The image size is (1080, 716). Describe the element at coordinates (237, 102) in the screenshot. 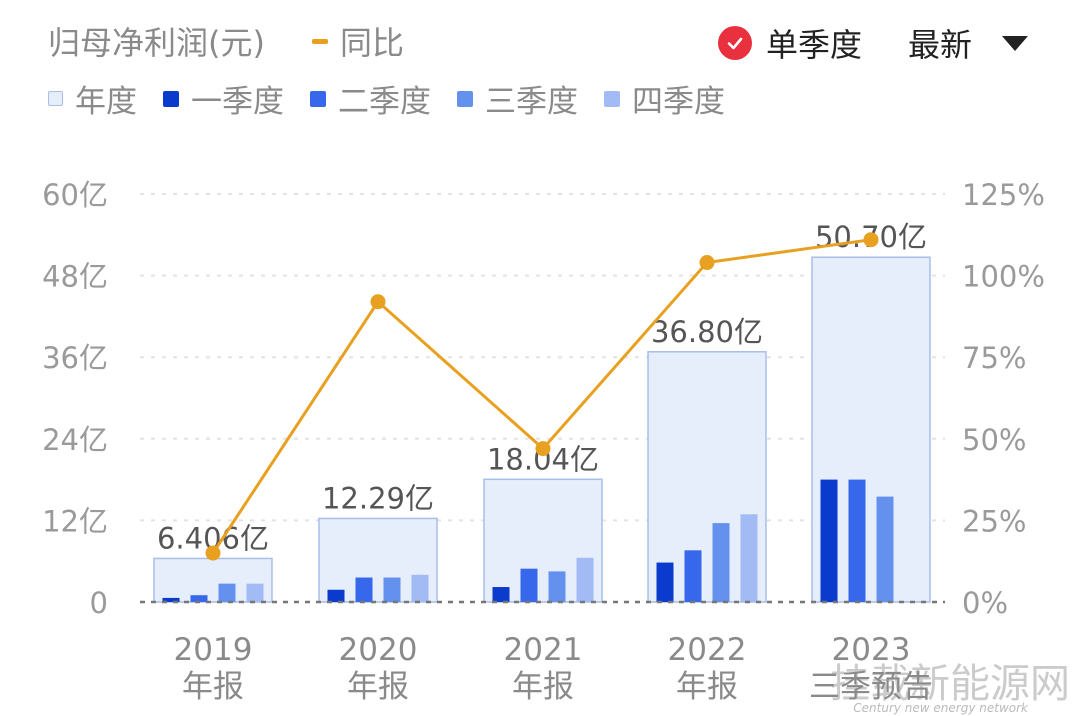

I see `legend-label: 一季度` at that location.